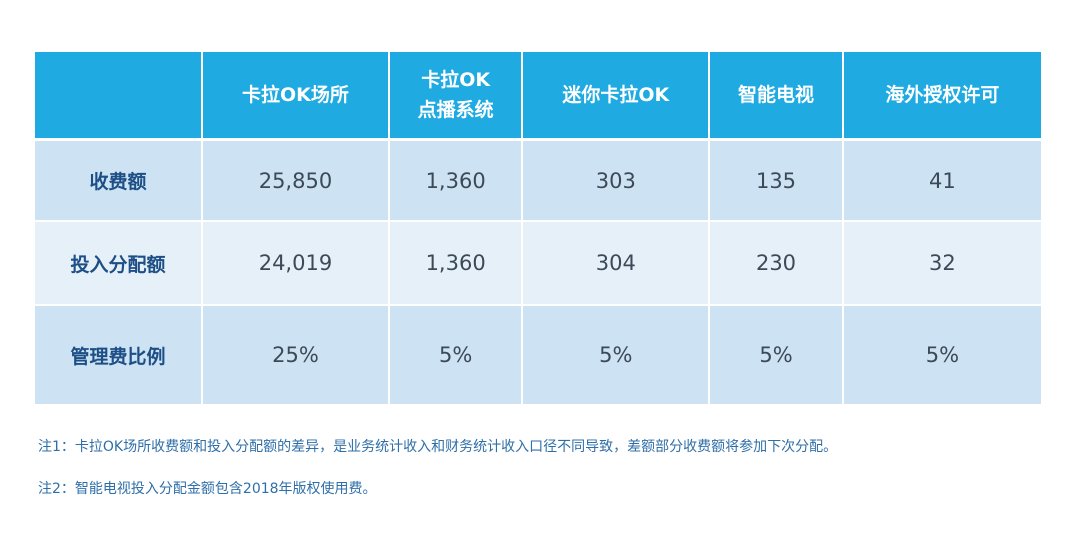 The height and width of the screenshot is (540, 1080). Describe the element at coordinates (118, 181) in the screenshot. I see `row-label: 收费额` at that location.